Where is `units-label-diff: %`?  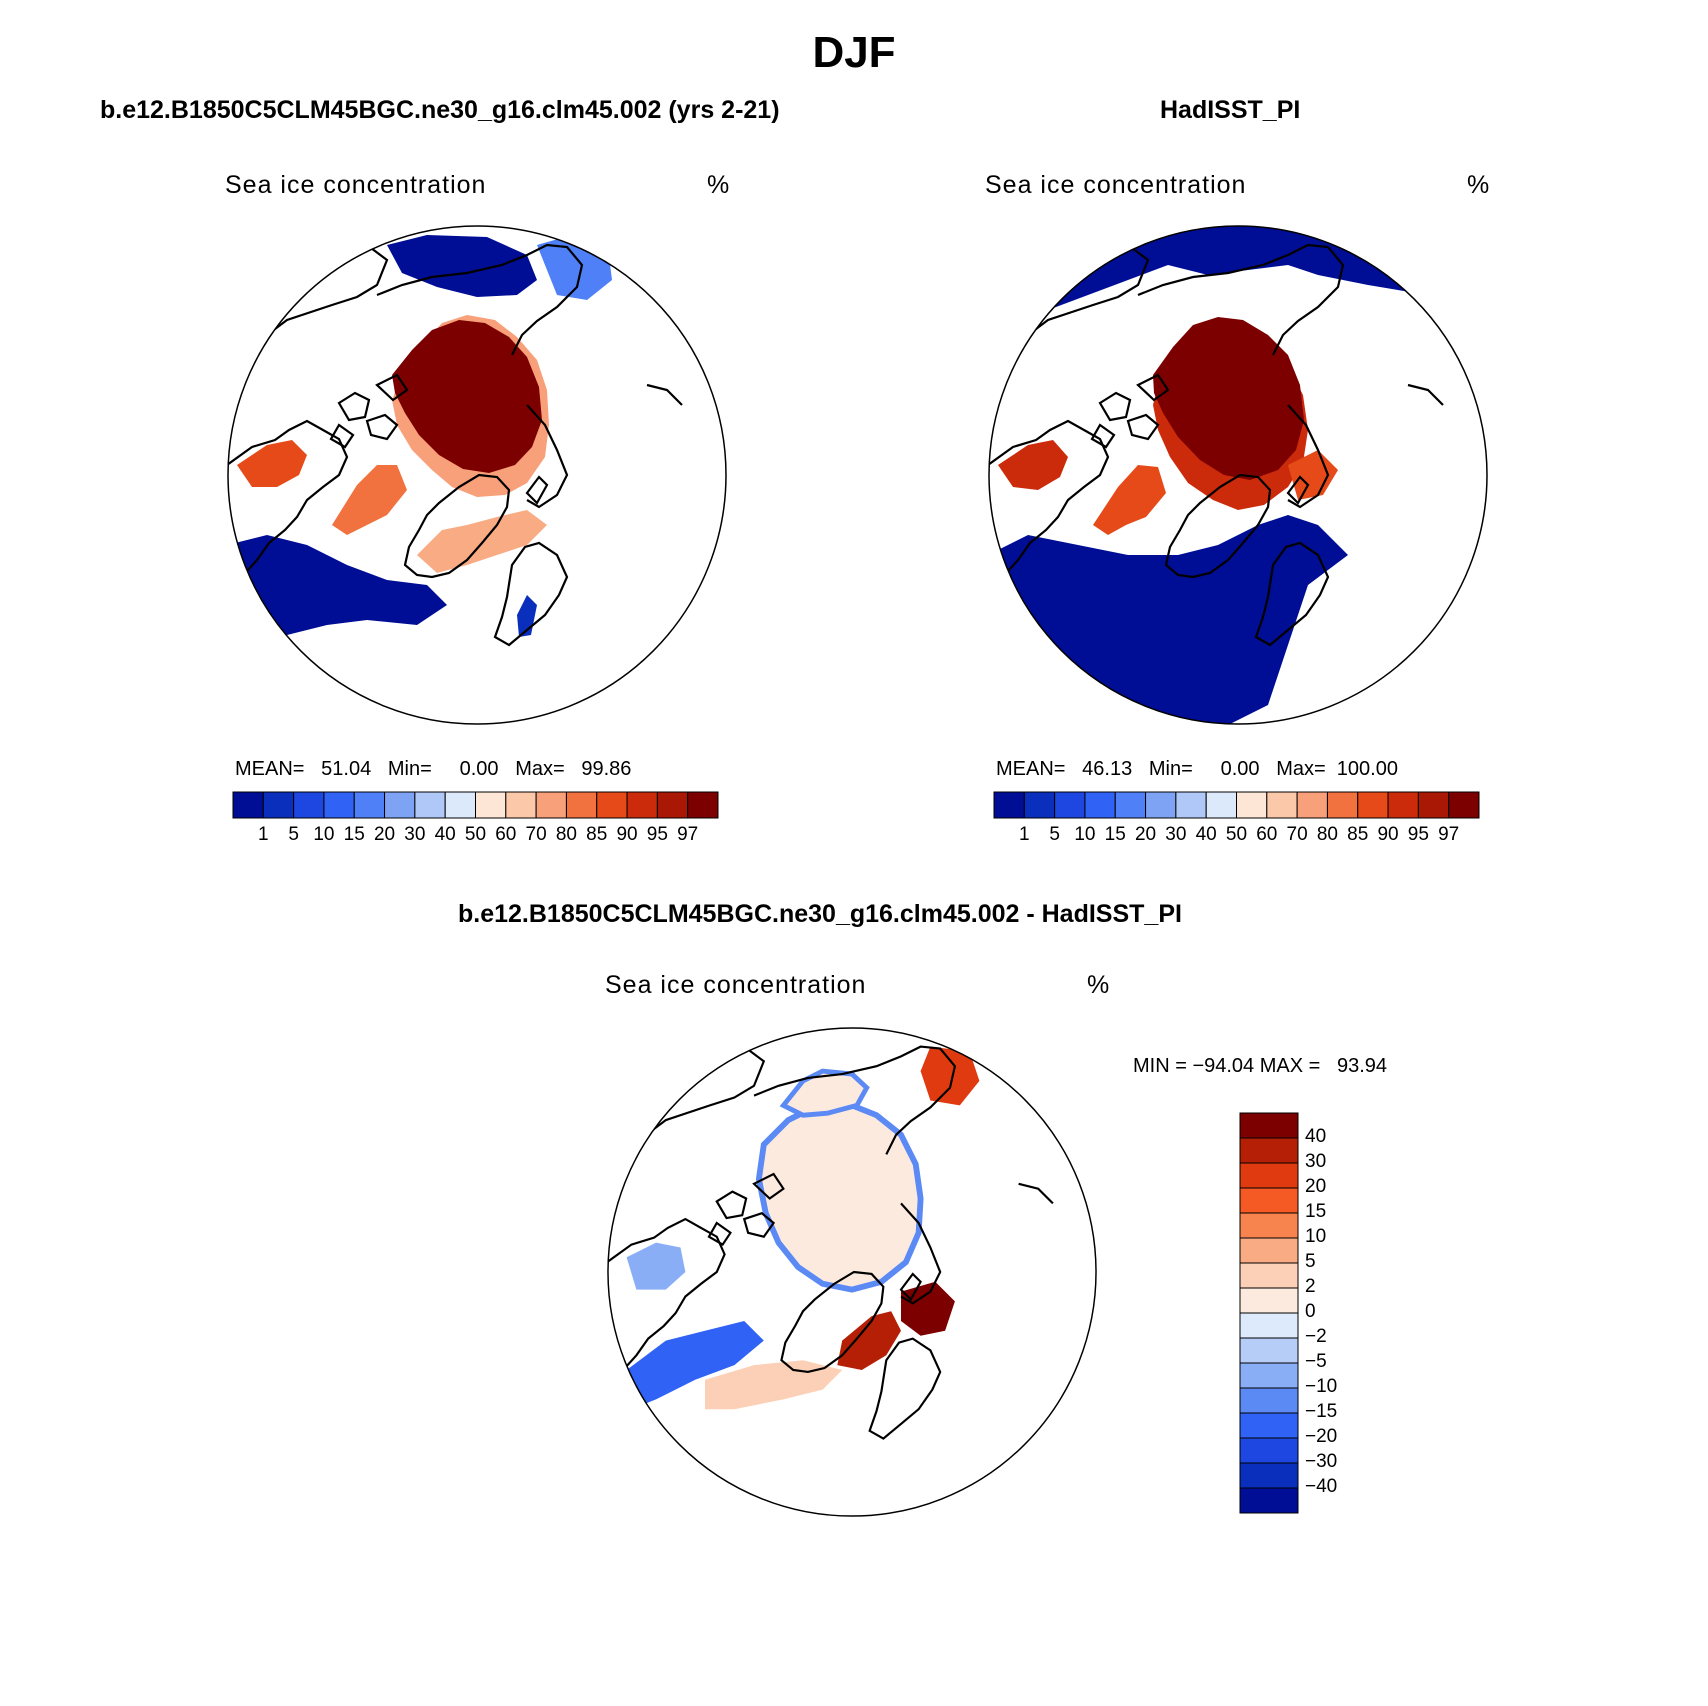
units-label-diff: % is located at coordinates (1099, 985).